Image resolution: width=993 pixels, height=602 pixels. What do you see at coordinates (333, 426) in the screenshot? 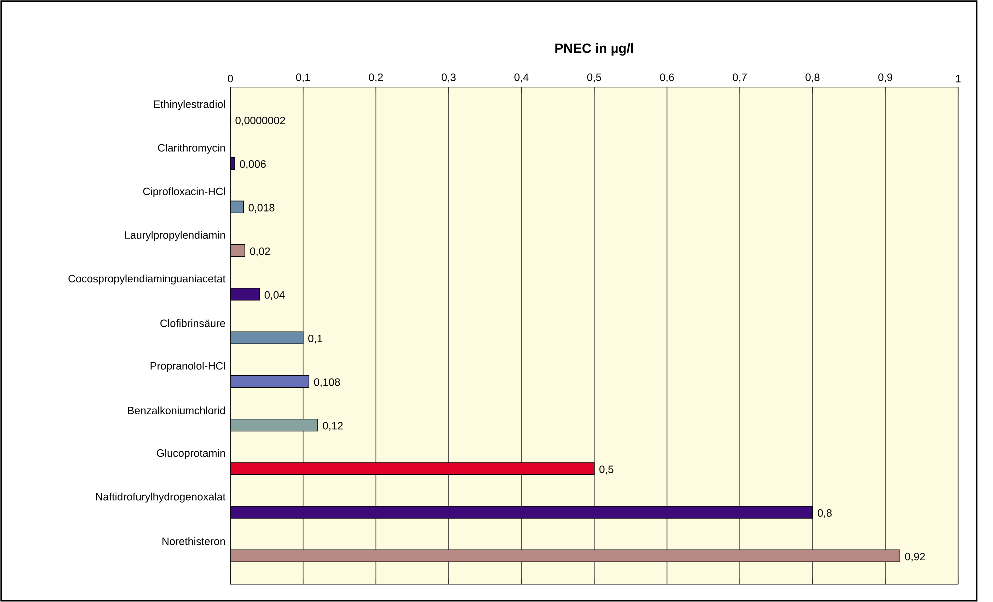
I see `data-label: 0,12` at bounding box center [333, 426].